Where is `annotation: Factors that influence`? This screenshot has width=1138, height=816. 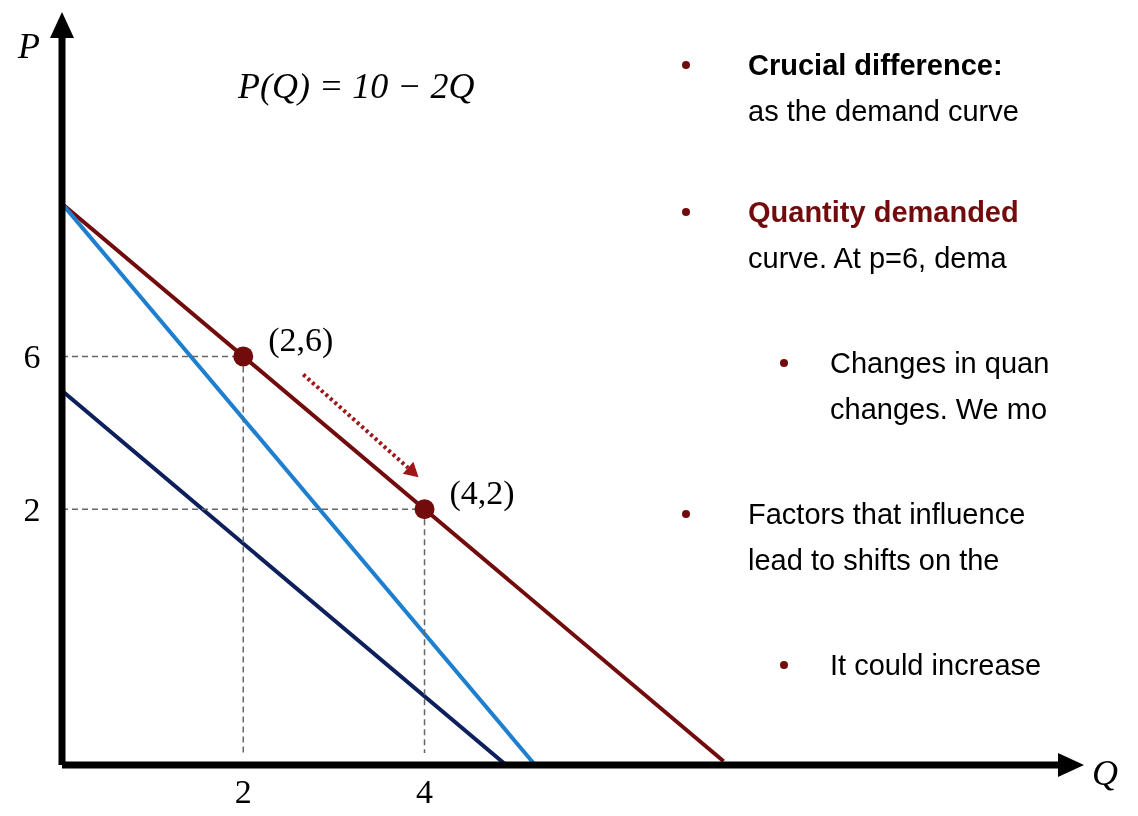
annotation: Factors that influence is located at coordinates (887, 514).